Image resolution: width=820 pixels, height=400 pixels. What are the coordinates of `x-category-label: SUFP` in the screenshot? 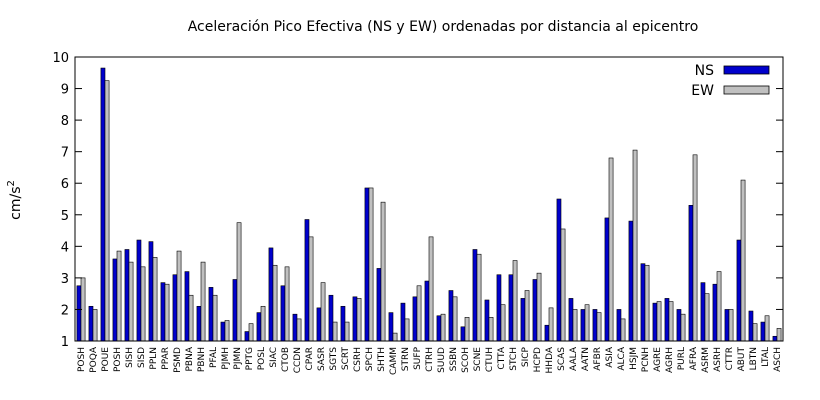 It's located at (418, 357).